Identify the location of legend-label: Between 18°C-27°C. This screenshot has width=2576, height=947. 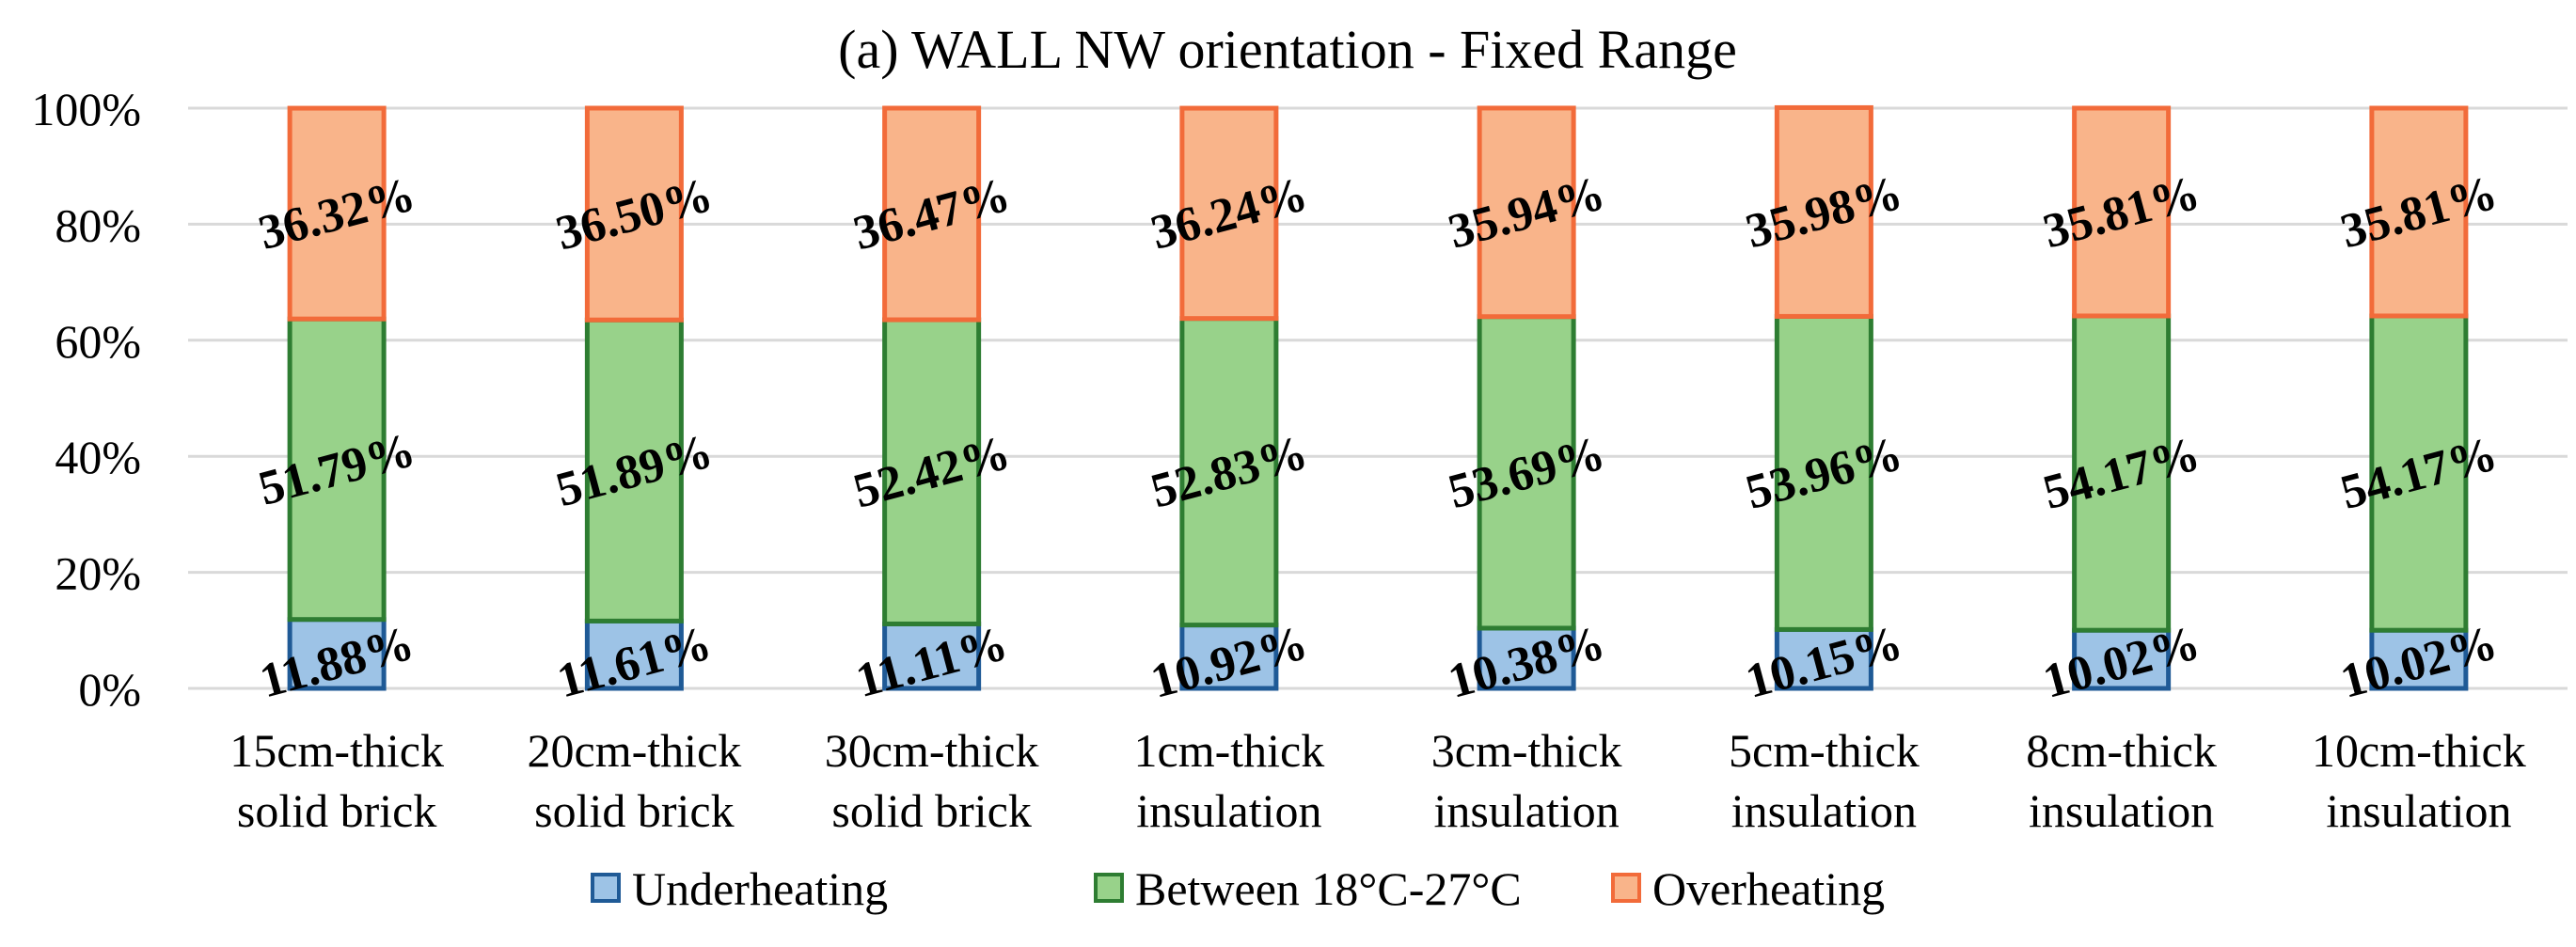
(1328, 888).